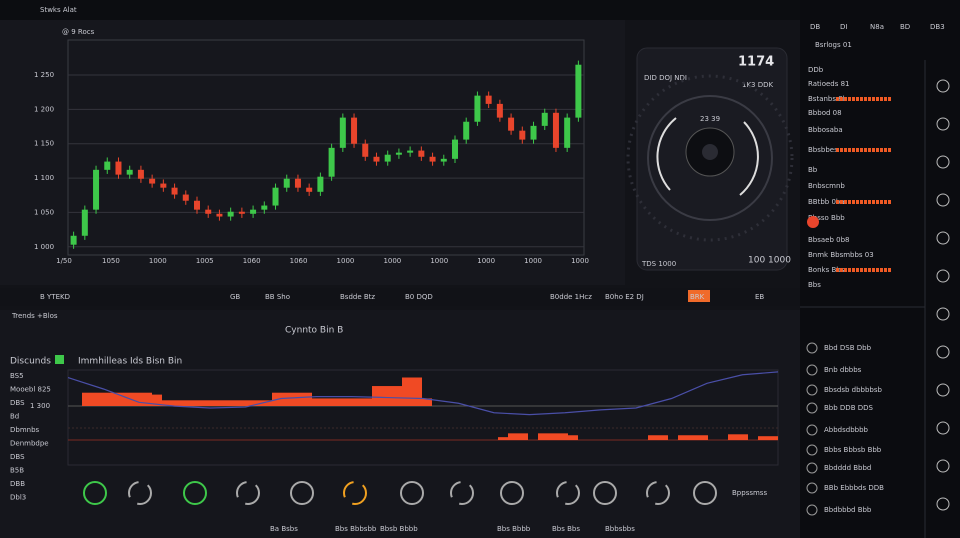  I want to click on bottom-tab: Bbbsbbs, so click(620, 529).